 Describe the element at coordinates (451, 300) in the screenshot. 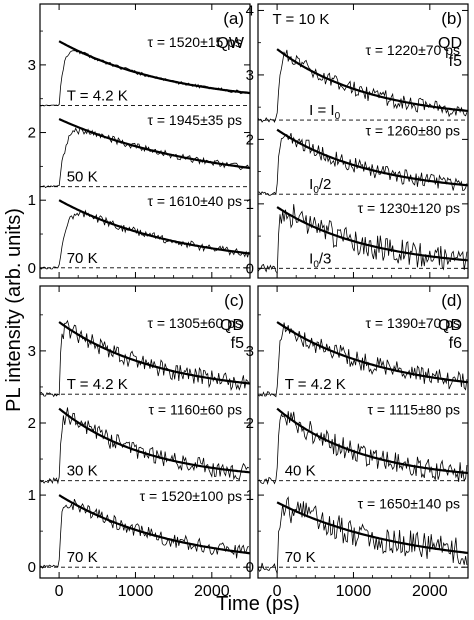

I see `panel-label: (d)` at that location.